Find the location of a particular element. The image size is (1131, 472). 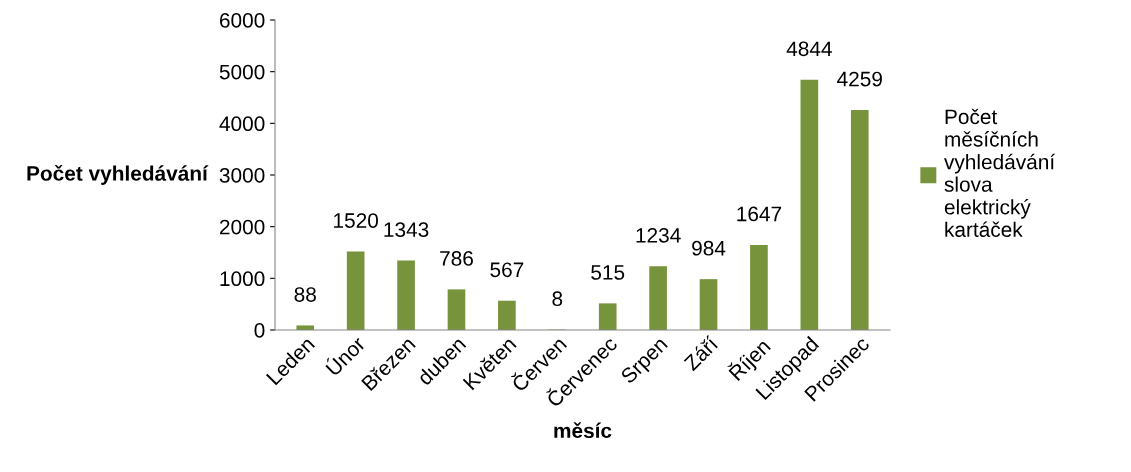

data-label: 4259 is located at coordinates (859, 79).